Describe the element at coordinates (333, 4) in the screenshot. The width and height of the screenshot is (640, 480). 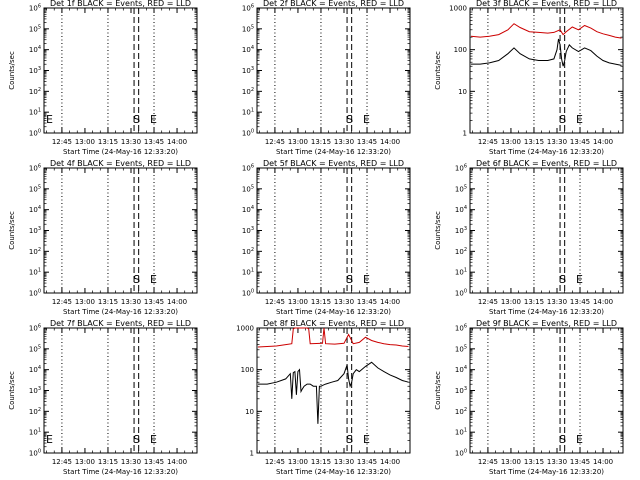
I see `panel-title: Det 2f BLACK = Events, RED = LLD` at that location.